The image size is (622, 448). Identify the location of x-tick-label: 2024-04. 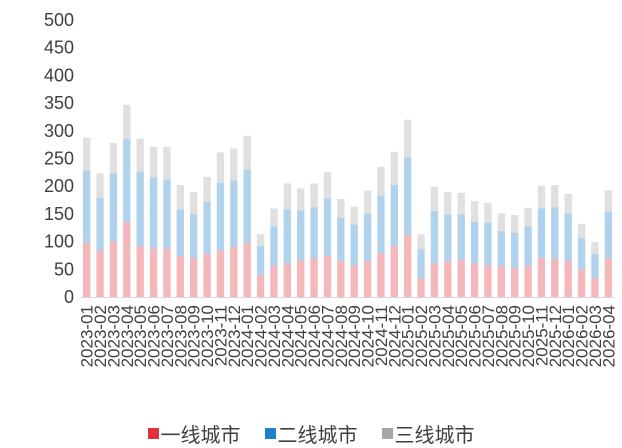
(287, 336).